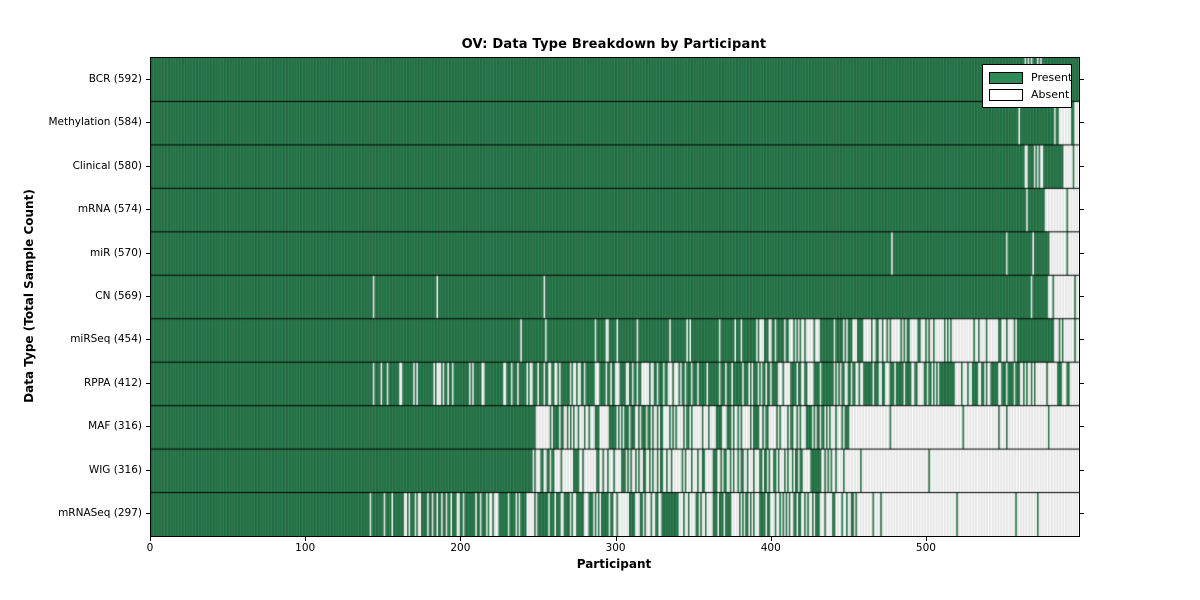 The image size is (1200, 600). What do you see at coordinates (770, 548) in the screenshot?
I see `xtick-label: 400` at bounding box center [770, 548].